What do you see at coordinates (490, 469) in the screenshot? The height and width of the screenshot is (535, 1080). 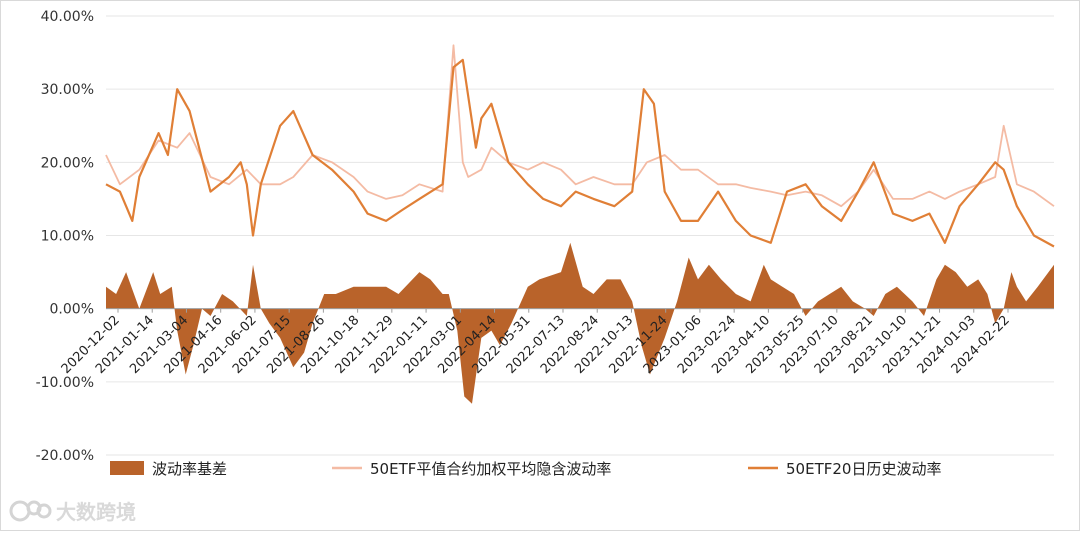 I see `legend-label-implied: 50ETF平值合约加权平均隐含波动率` at bounding box center [490, 469].